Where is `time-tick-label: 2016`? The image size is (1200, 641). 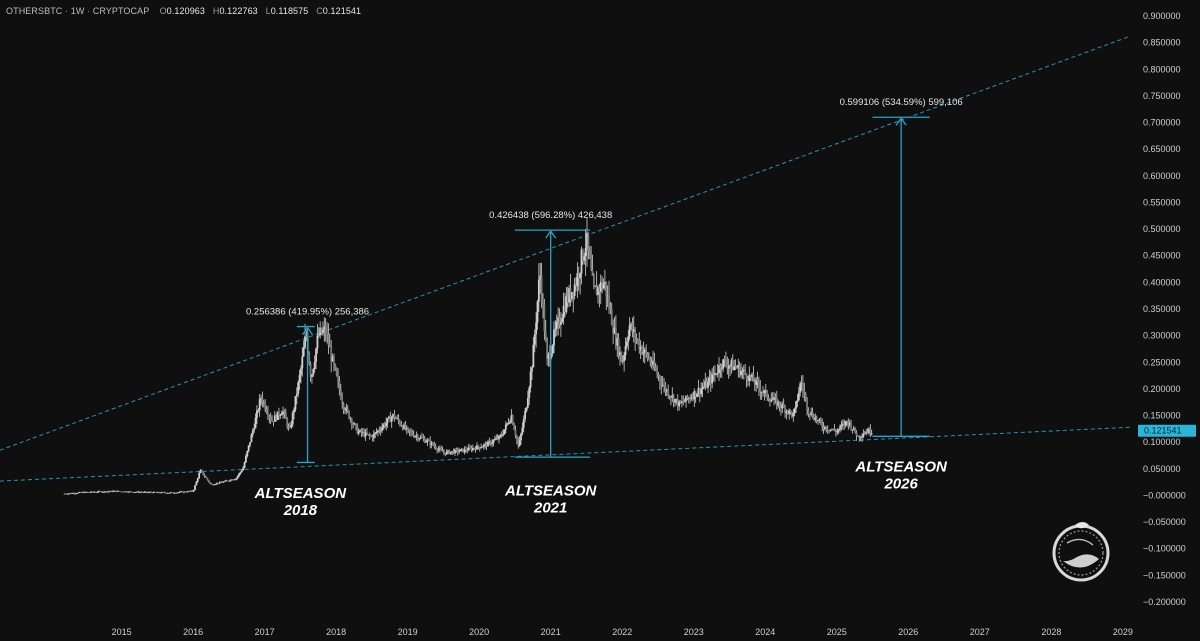 time-tick-label: 2016 is located at coordinates (193, 632).